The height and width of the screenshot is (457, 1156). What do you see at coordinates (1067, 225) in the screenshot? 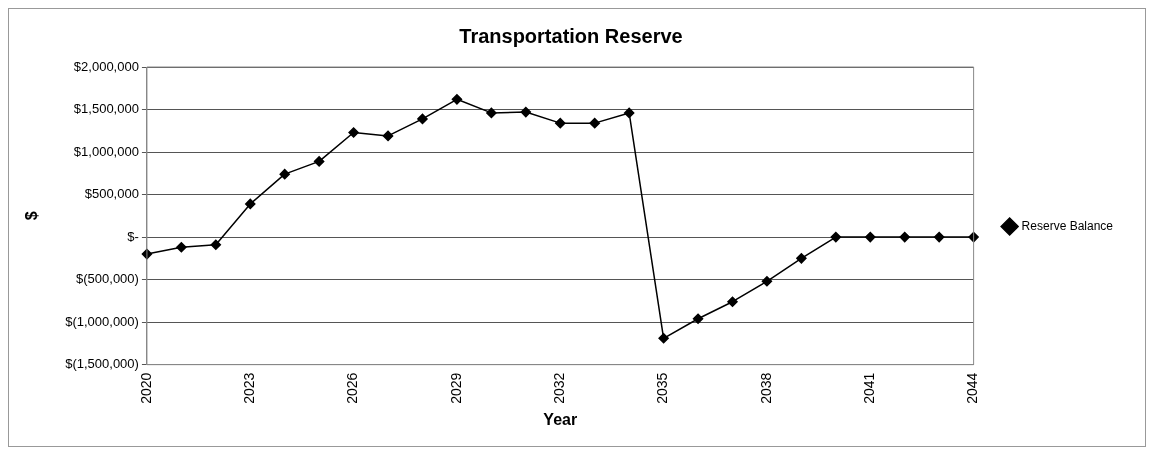
I see `legend-label: Reserve Balance` at bounding box center [1067, 225].